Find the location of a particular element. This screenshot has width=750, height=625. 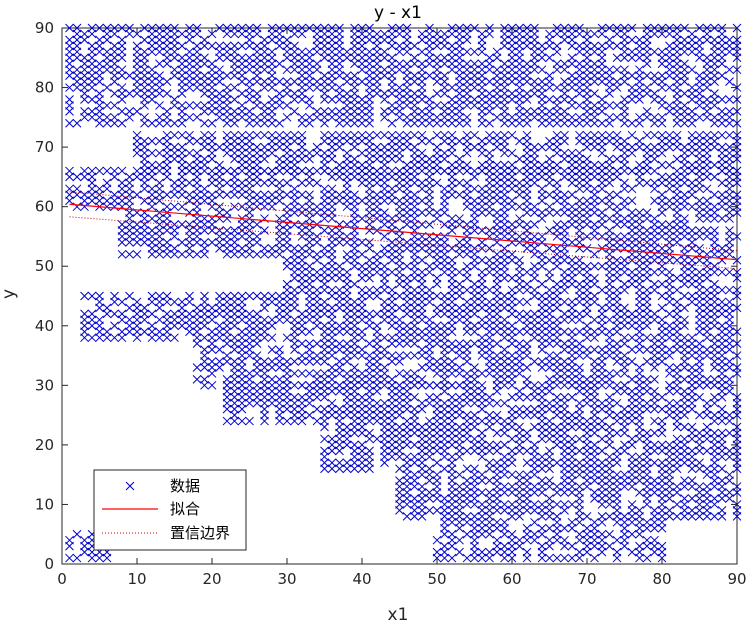

y-tick-label: 40 is located at coordinates (44, 326).